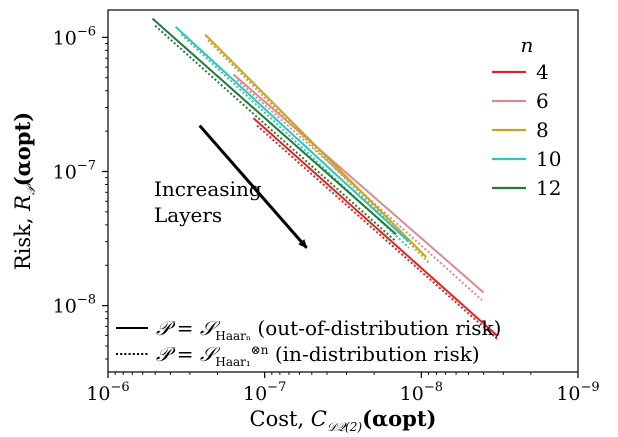 The image size is (618, 437). What do you see at coordinates (208, 189) in the screenshot?
I see `annotation-line-1: Increasing` at bounding box center [208, 189].